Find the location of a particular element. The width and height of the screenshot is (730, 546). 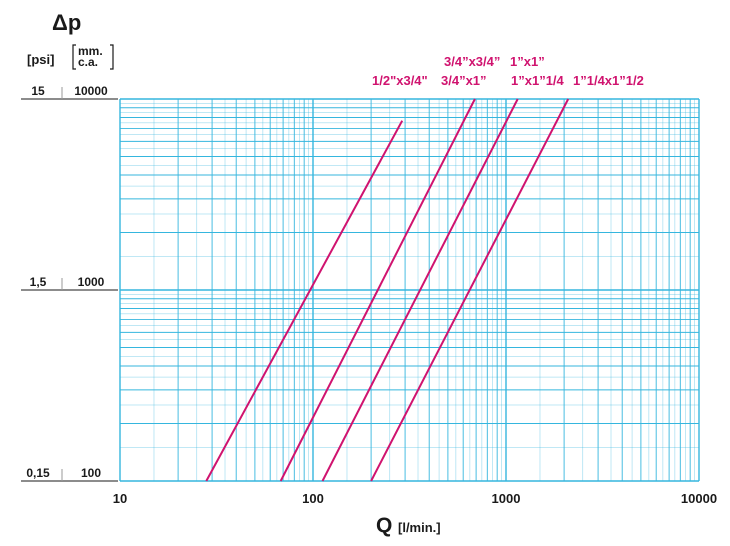

y-unit-bracket is located at coordinates (93, 57).